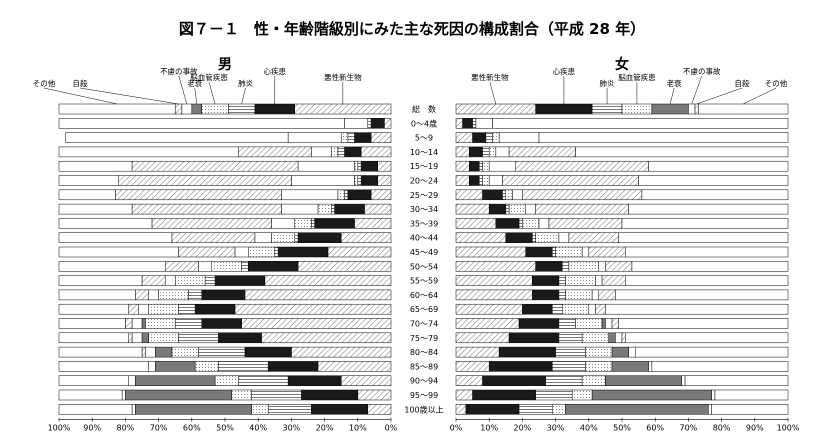 The width and height of the screenshot is (825, 439). What do you see at coordinates (80, 83) in the screenshot?
I see `cause-label-male-6: 自殺` at bounding box center [80, 83].